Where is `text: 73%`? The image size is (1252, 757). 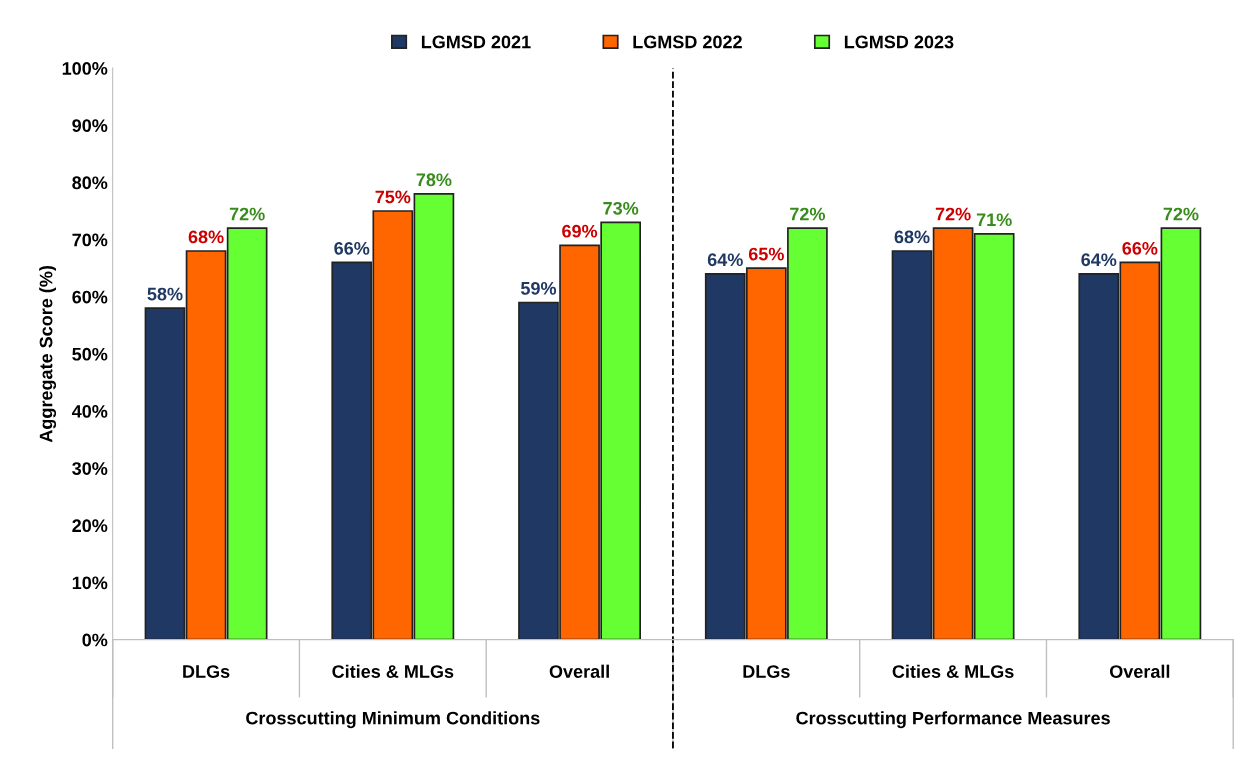
text: 73% is located at coordinates (621, 208).